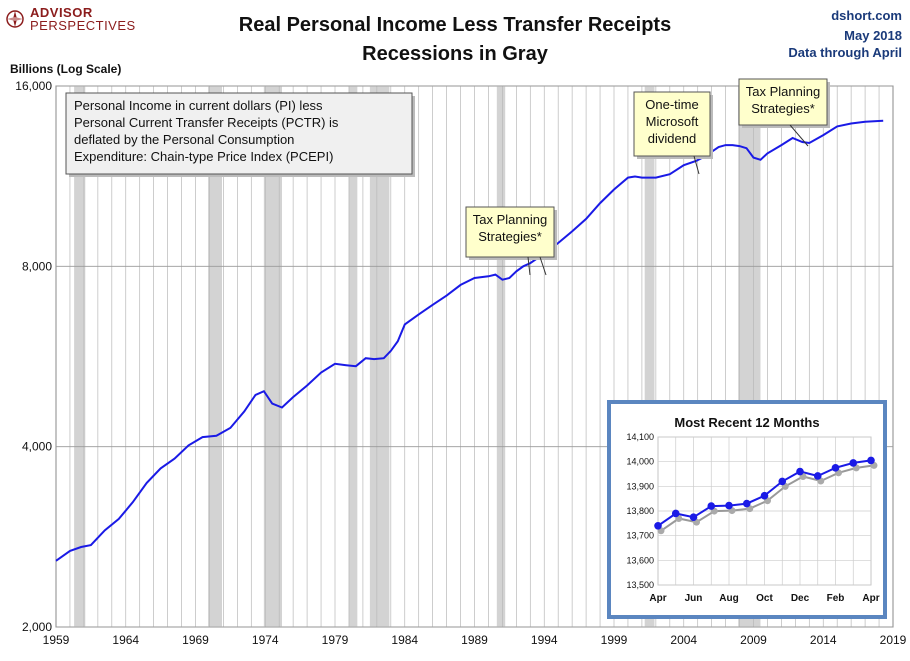  What do you see at coordinates (614, 640) in the screenshot?
I see `x-tick-label: 1999` at bounding box center [614, 640].